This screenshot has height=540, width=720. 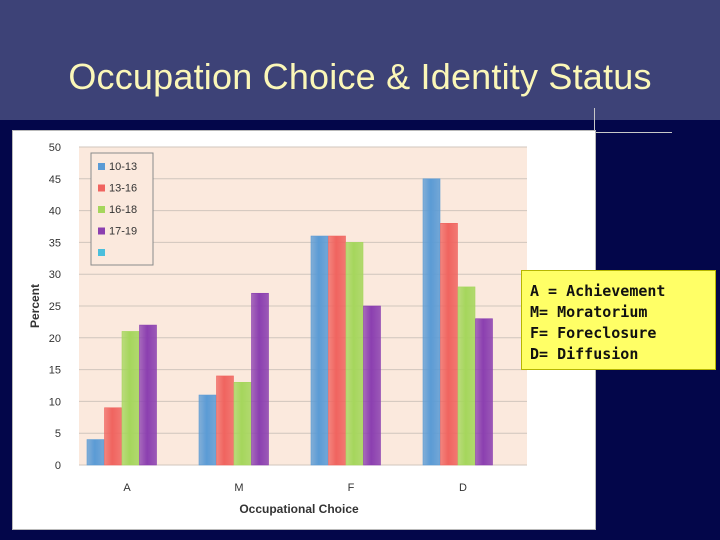 I want to click on y-tick-label: 25, so click(x=55, y=307).